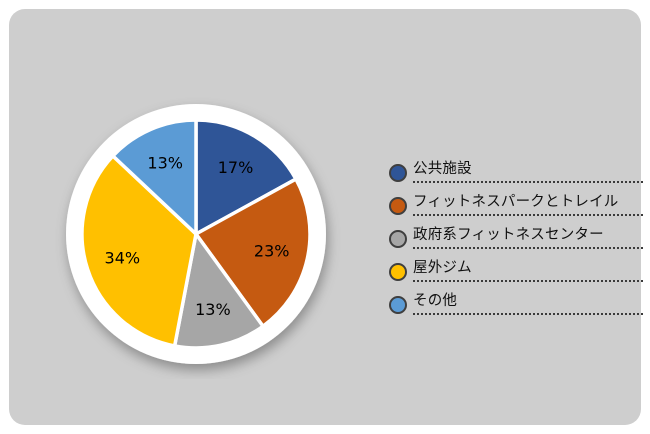 The height and width of the screenshot is (434, 650). What do you see at coordinates (123, 258) in the screenshot?
I see `pie-data-label: 34%` at bounding box center [123, 258].